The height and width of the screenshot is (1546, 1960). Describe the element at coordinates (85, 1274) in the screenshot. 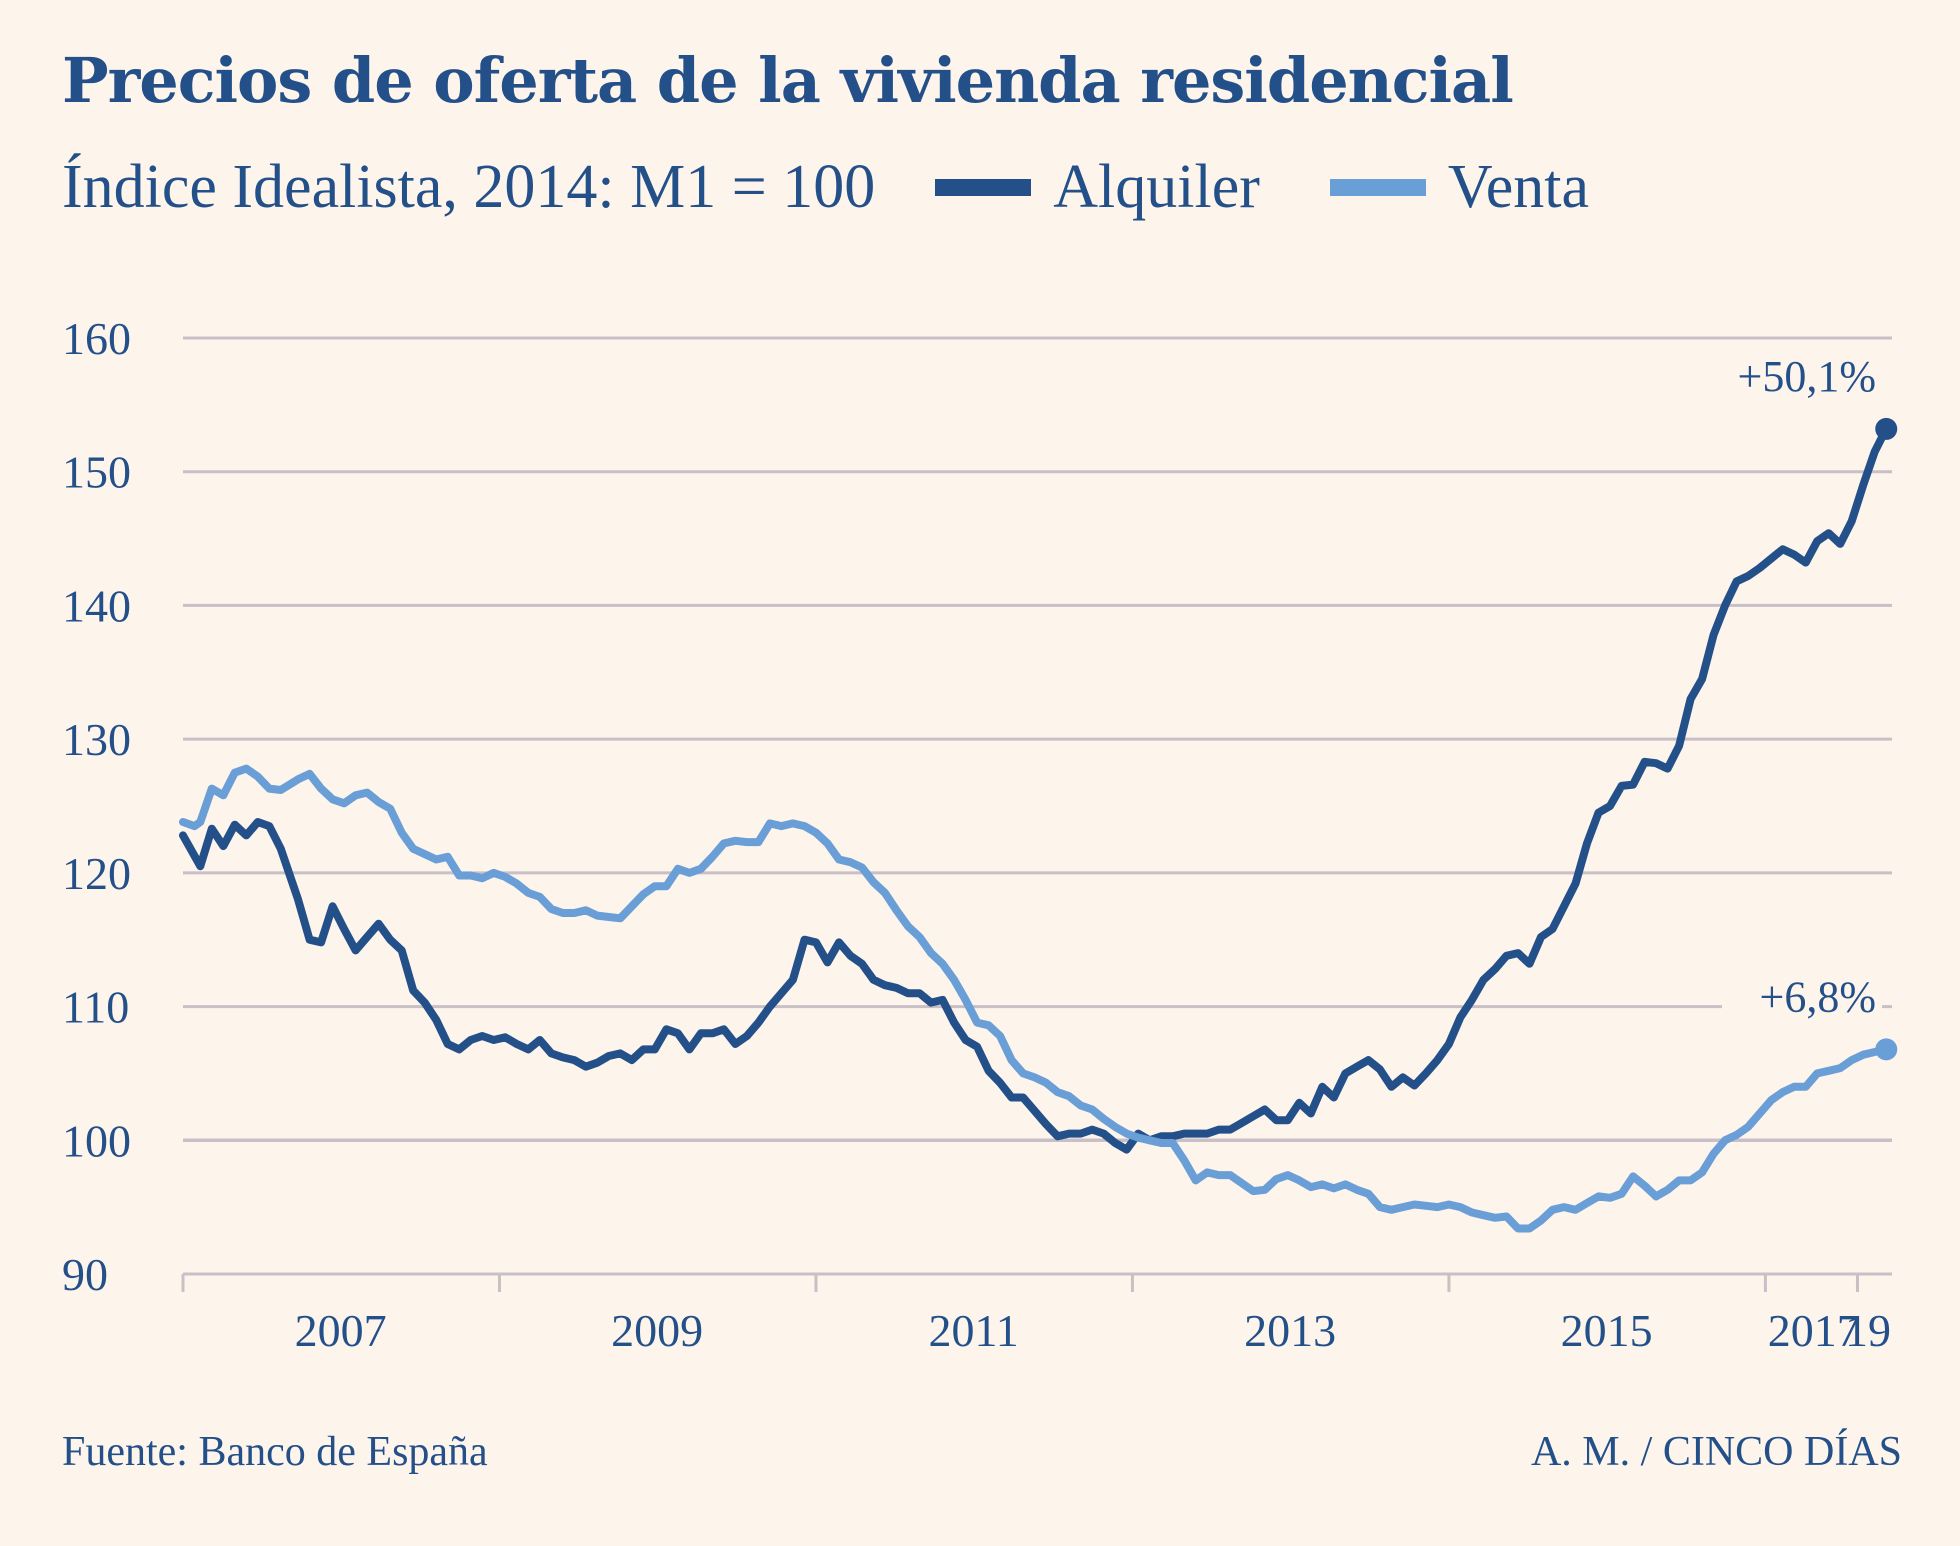

I see `y-tick-label-90: 90` at that location.